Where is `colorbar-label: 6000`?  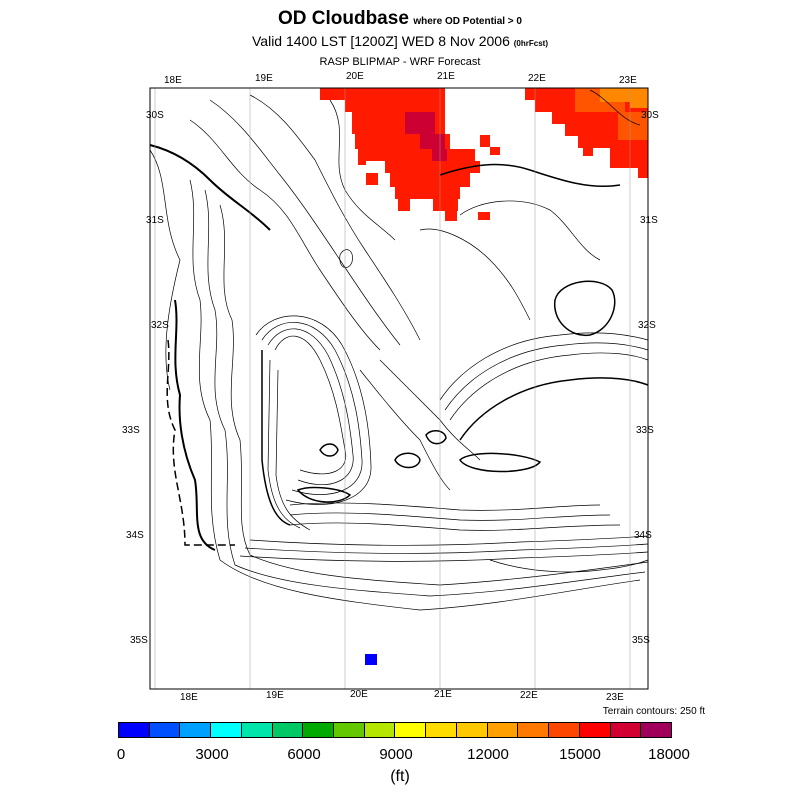 colorbar-label: 6000 is located at coordinates (304, 754).